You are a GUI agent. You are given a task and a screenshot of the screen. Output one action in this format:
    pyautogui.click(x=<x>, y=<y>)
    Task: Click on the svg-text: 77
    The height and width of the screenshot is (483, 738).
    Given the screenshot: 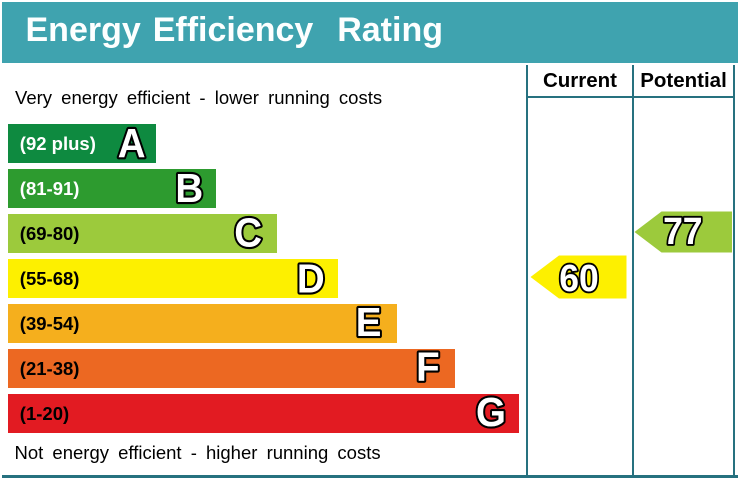 What is the action you would take?
    pyautogui.click(x=682, y=231)
    